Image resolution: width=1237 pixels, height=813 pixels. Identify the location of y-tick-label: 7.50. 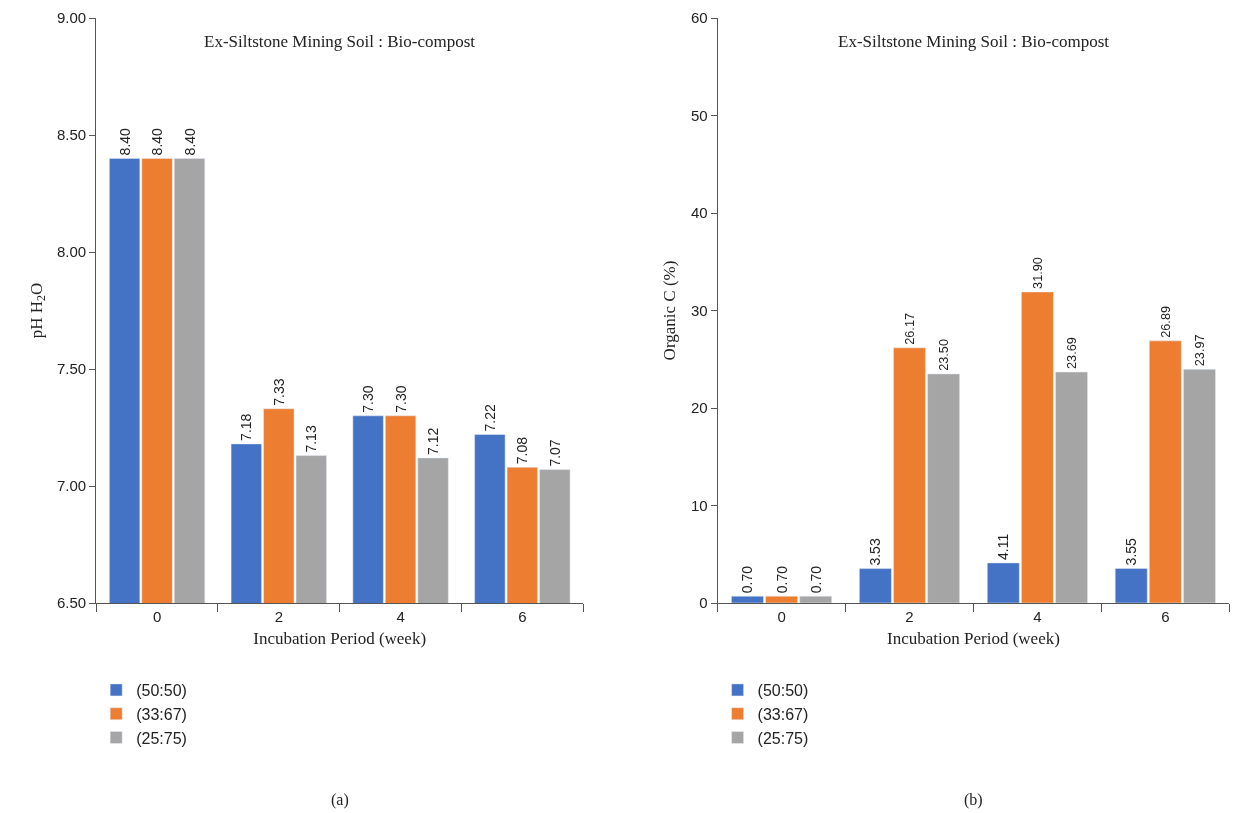
(71, 369).